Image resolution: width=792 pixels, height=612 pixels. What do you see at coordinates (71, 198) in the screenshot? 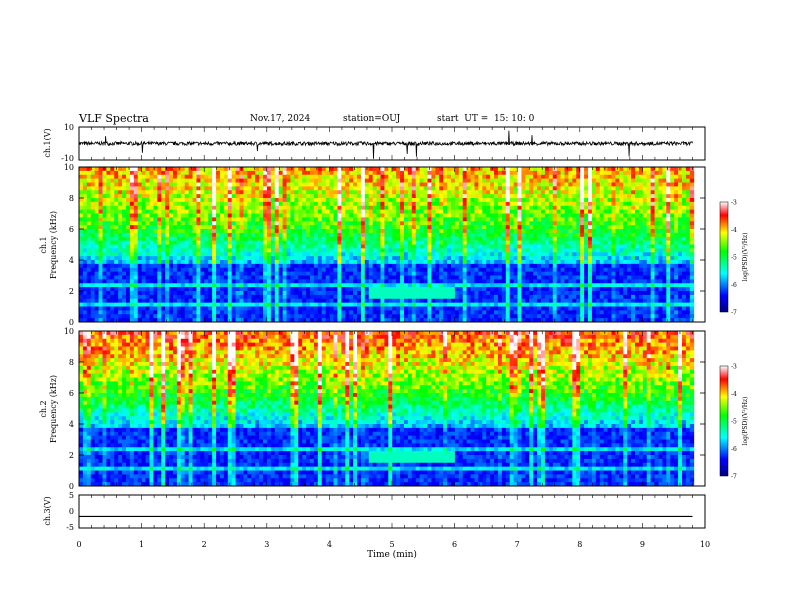
I see `spec1-ticks-label: 8` at bounding box center [71, 198].